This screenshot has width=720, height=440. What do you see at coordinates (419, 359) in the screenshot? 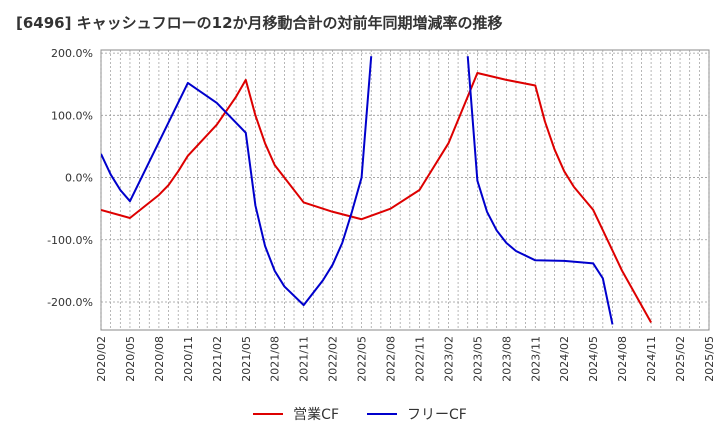
I see `x-tick-label: 2022/11` at bounding box center [419, 359].